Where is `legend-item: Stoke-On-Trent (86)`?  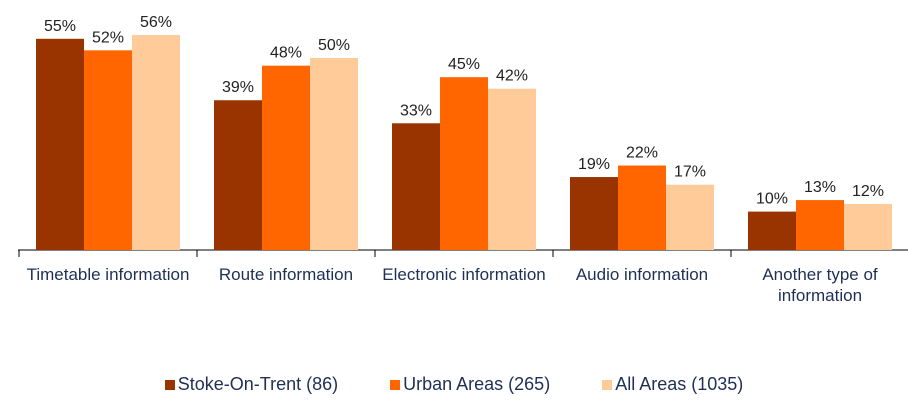 legend-item: Stoke-On-Trent (86) is located at coordinates (251, 384).